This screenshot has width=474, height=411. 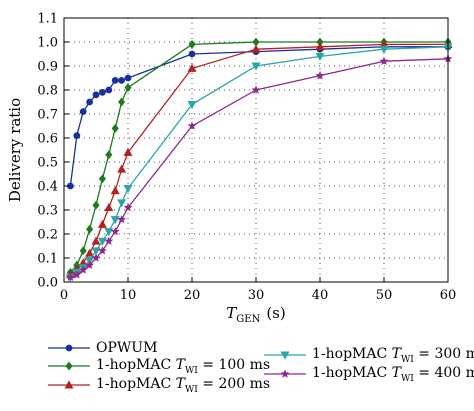 I want to click on legend-label-suffix: = 300 ms, so click(x=446, y=353).